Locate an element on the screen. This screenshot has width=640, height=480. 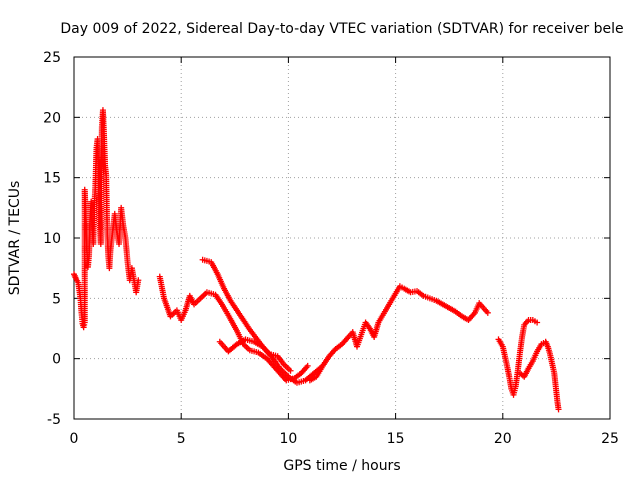
y-tick-label: 20 is located at coordinates (52, 118).